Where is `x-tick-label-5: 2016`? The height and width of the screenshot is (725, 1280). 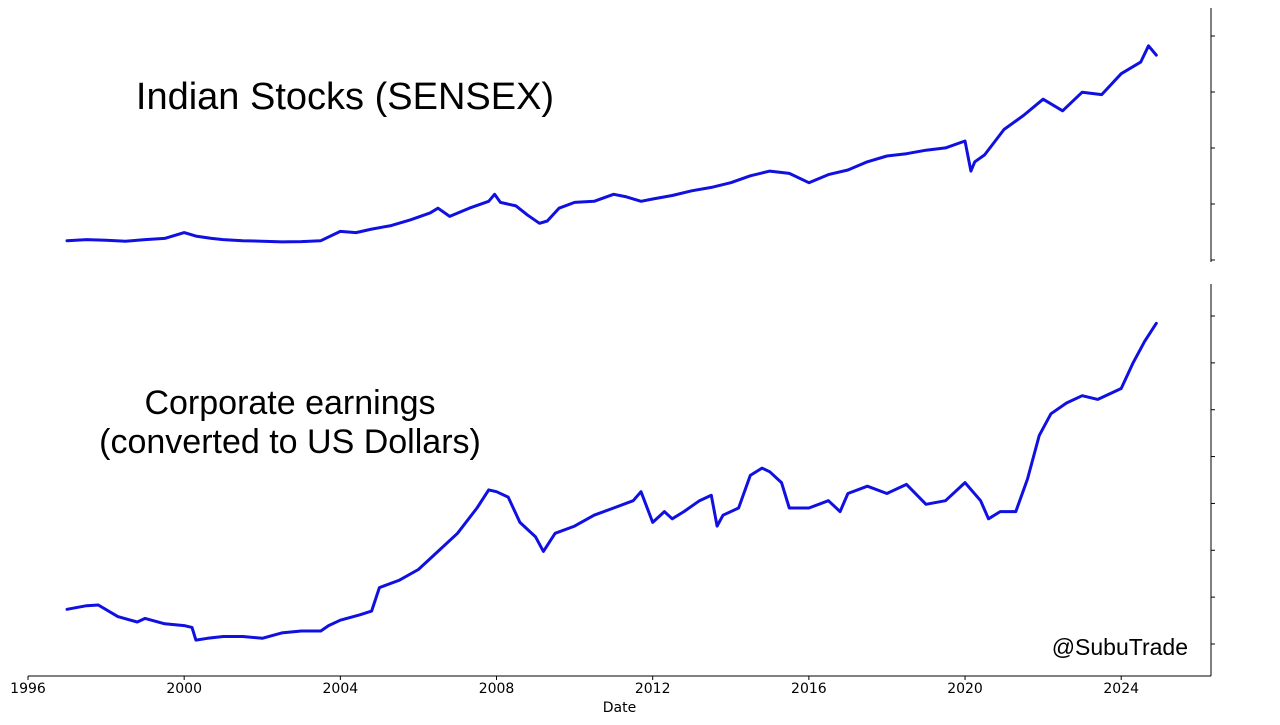
x-tick-label-5: 2016 is located at coordinates (809, 689).